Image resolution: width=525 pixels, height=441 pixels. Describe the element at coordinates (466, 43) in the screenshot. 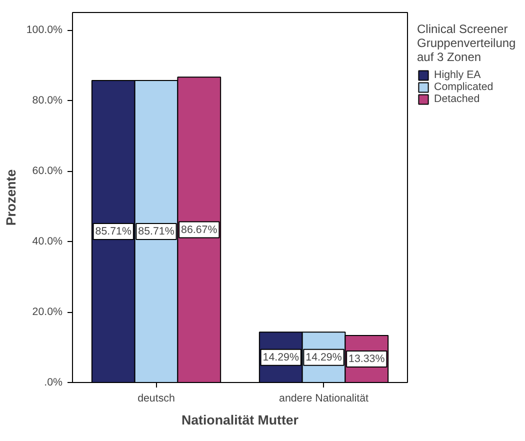

I see `legend-title: Clinical Screener Gruppenverteilung auf 3 Zonen` at that location.